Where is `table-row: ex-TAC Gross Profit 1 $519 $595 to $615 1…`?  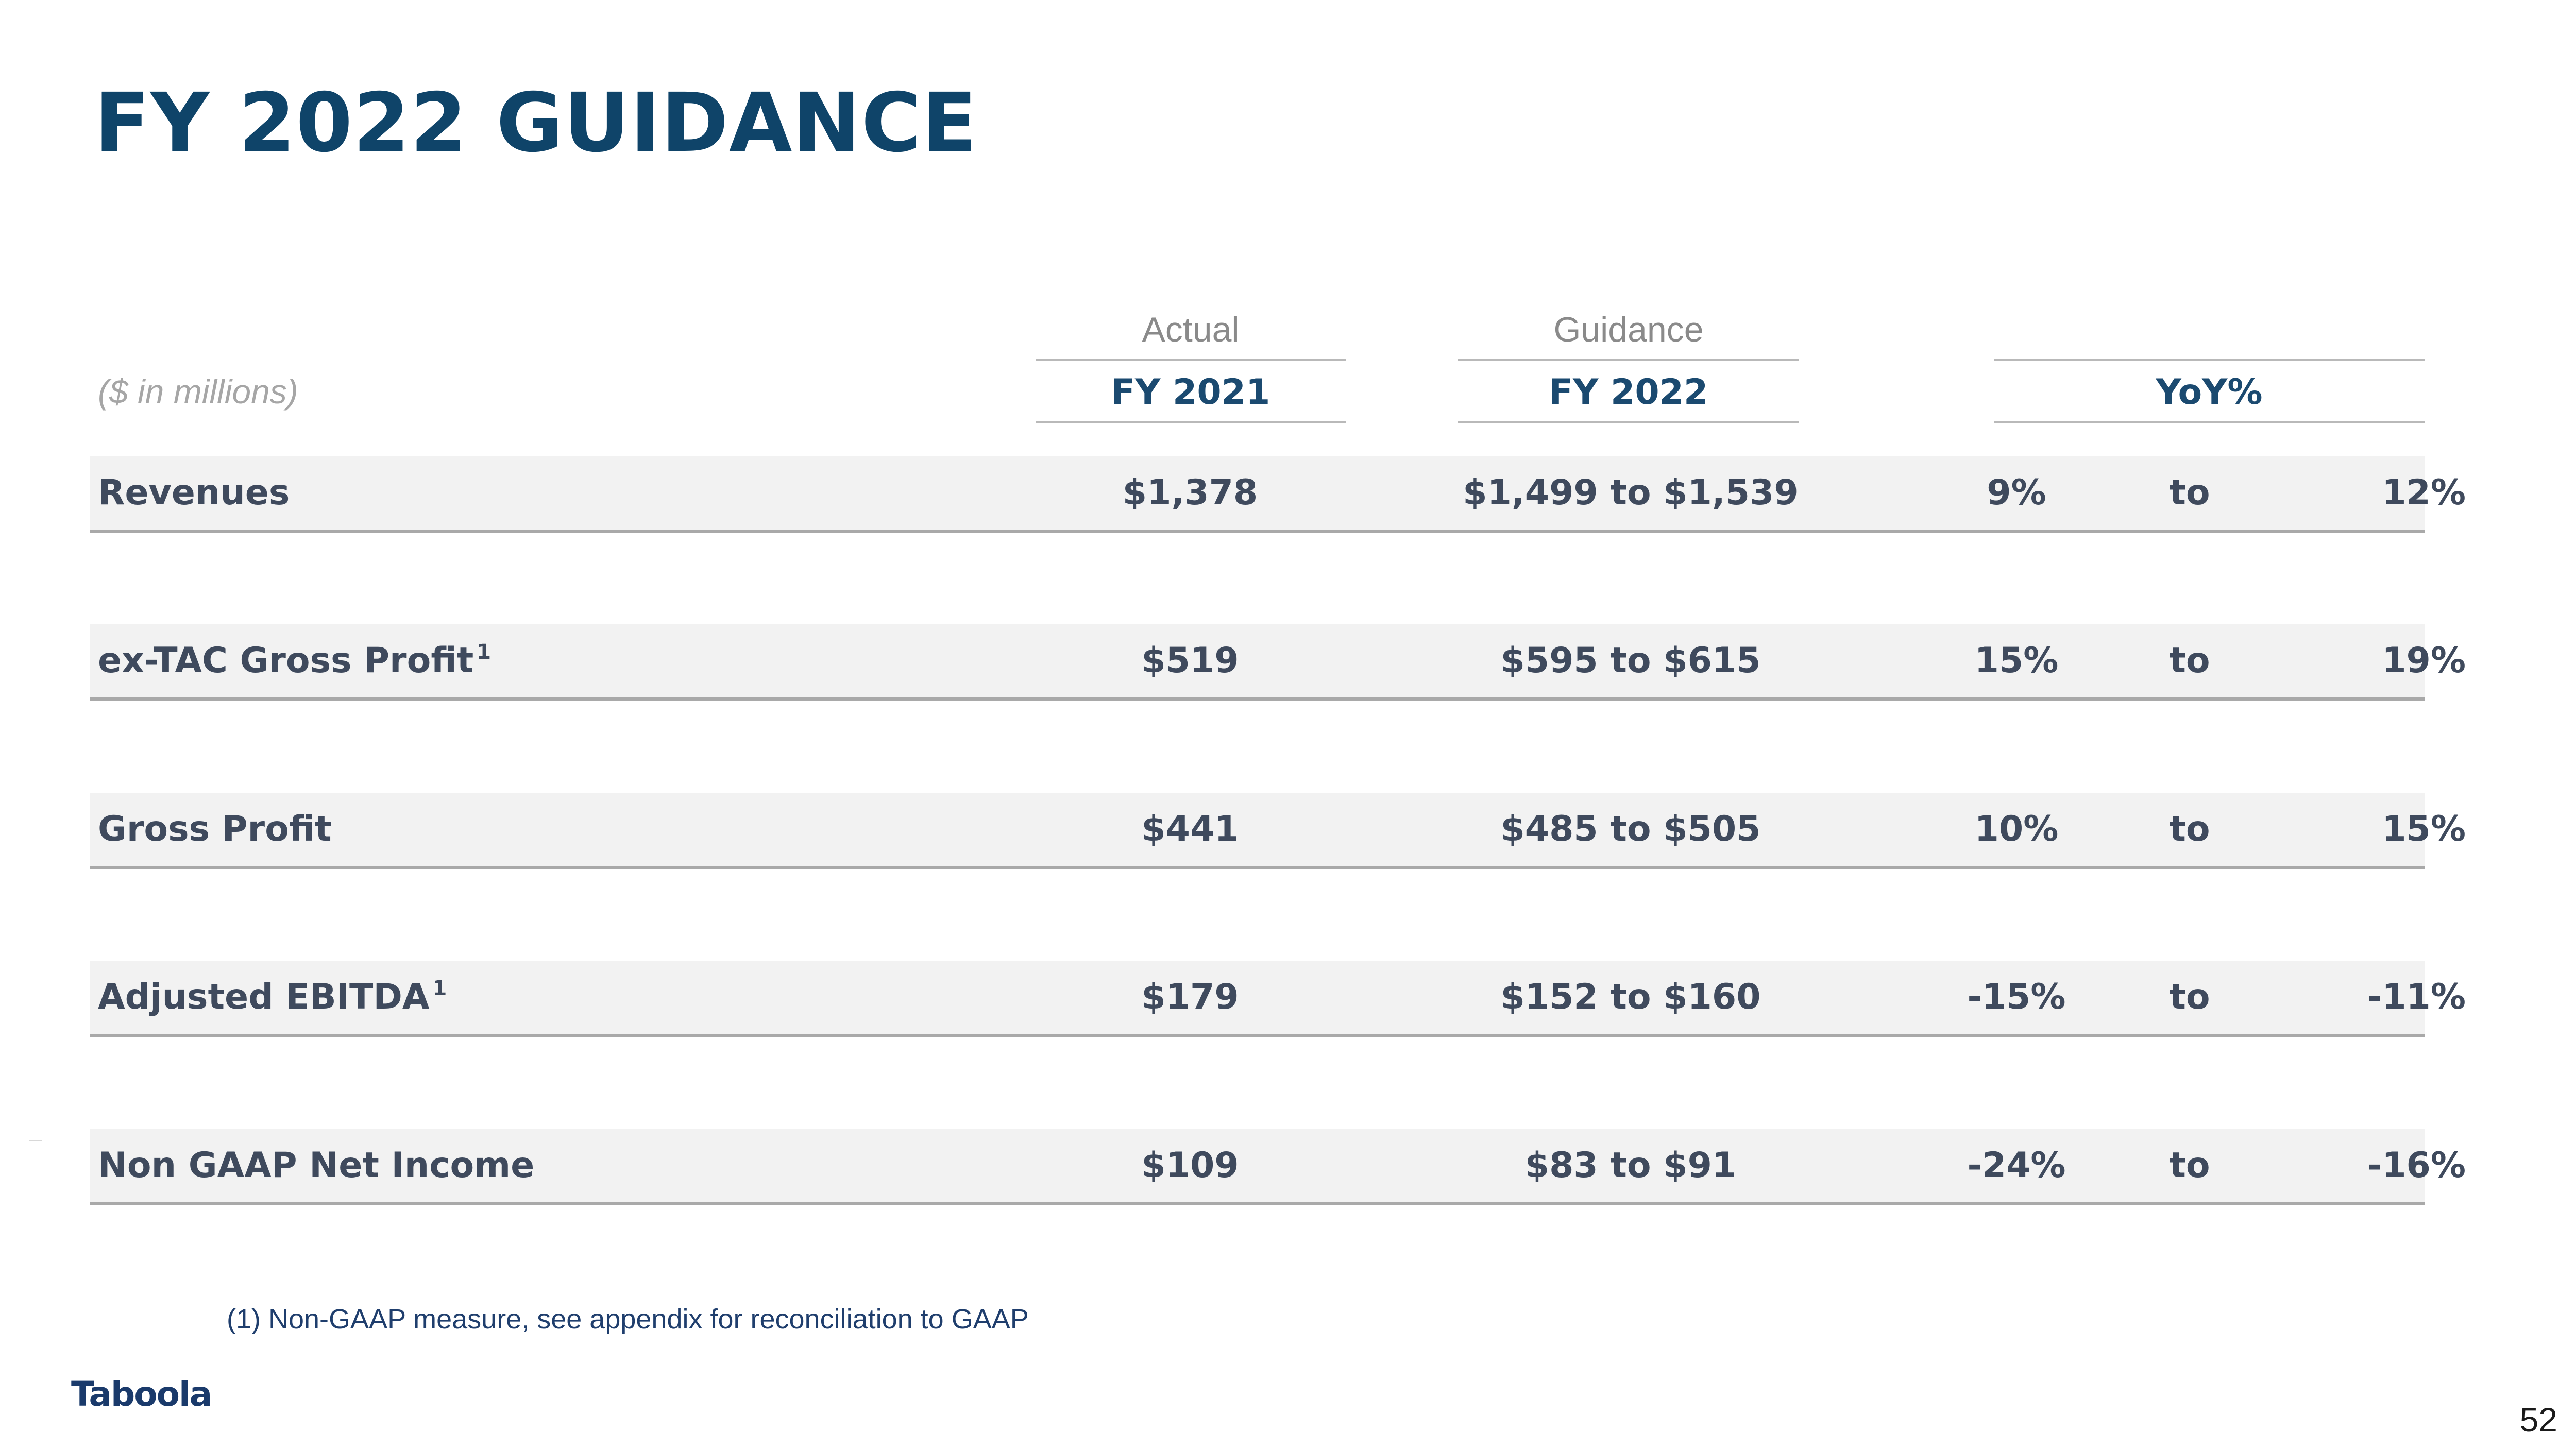
table-row: ex-TAC Gross Profit 1 $519 $595 to $615 1… is located at coordinates (1278, 662).